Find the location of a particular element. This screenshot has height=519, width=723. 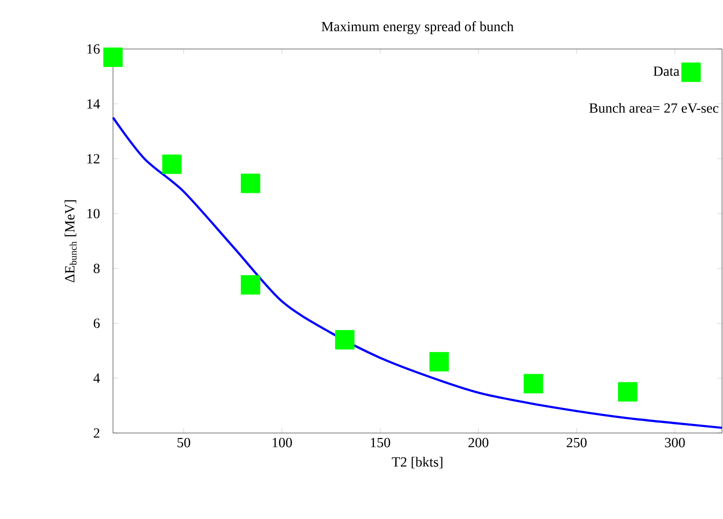

y-tick-label: 16 is located at coordinates (93, 49).